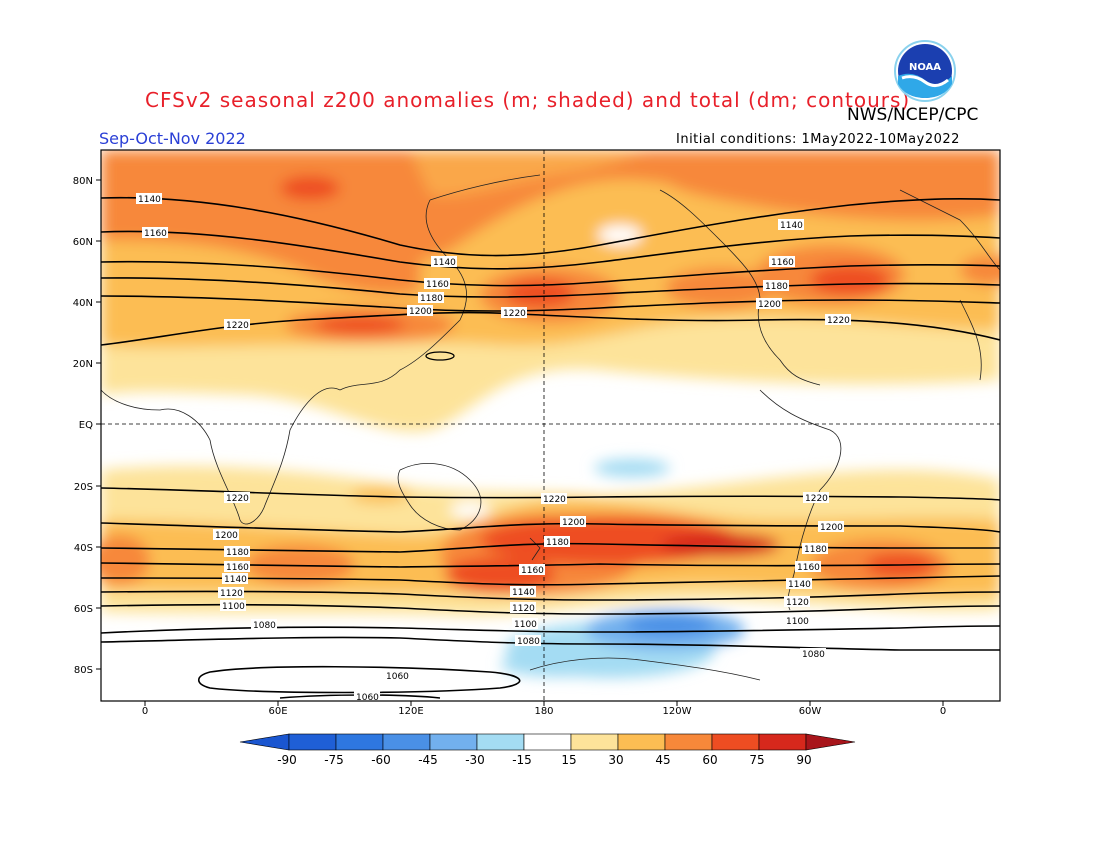 Image resolution: width=1100 pixels, height=850 pixels. I want to click on logo-text: NOAA, so click(925, 67).